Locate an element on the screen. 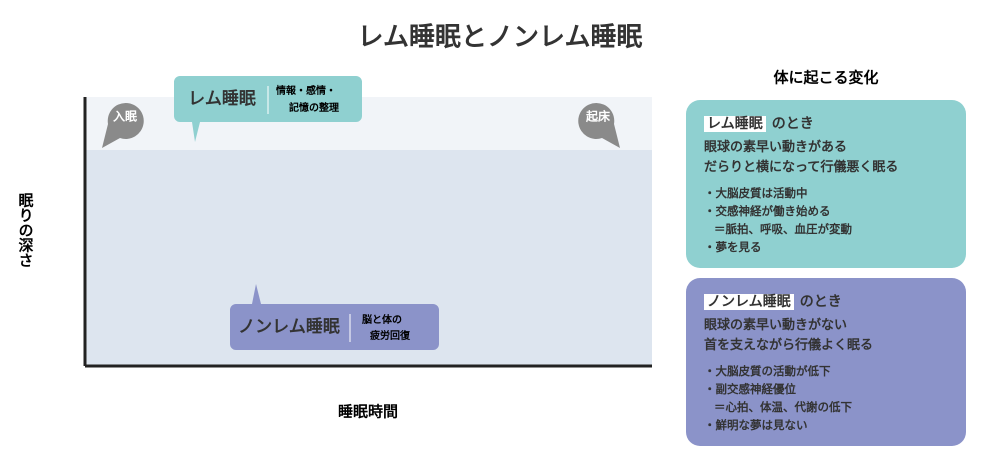  bullet: ＝心拍、体温、代謝の低下 is located at coordinates (783, 407).